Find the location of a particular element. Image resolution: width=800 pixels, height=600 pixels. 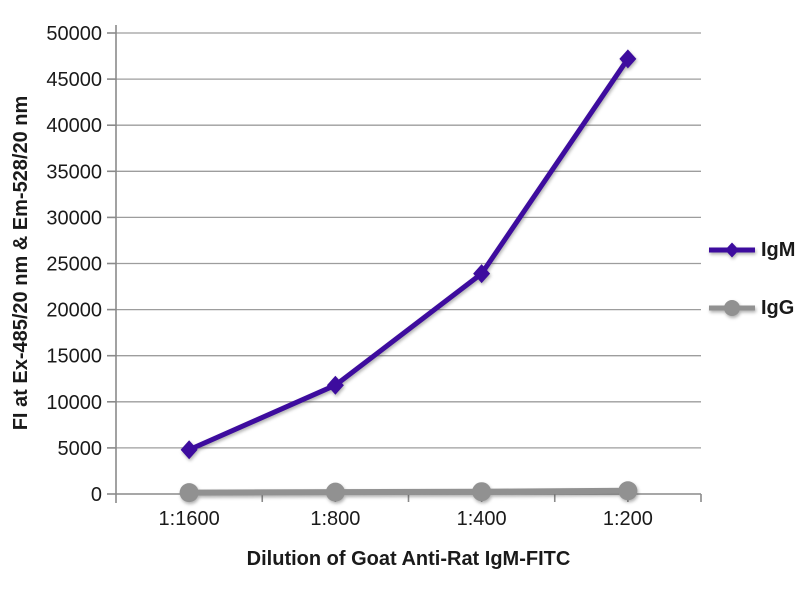

x-axis-title: Dilution of Goat Anti-Rat IgM-FITC is located at coordinates (408, 559).